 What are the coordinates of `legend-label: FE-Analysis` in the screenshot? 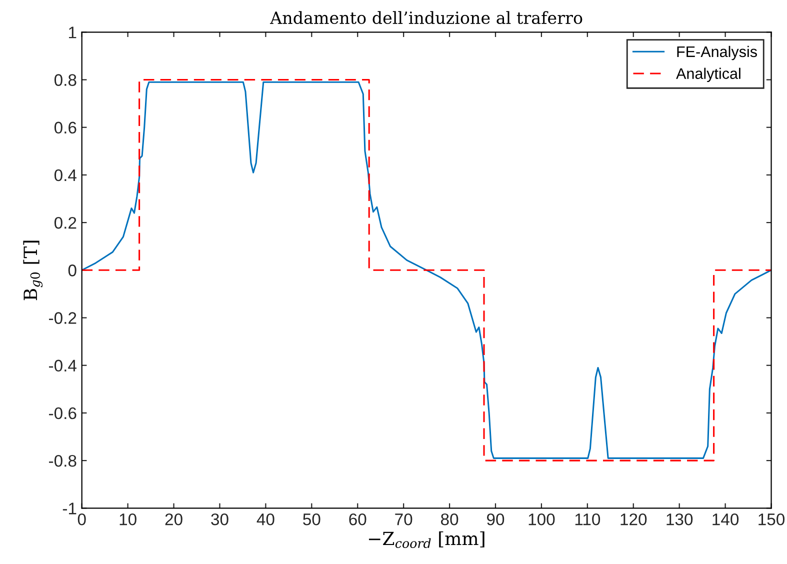 It's located at (717, 53).